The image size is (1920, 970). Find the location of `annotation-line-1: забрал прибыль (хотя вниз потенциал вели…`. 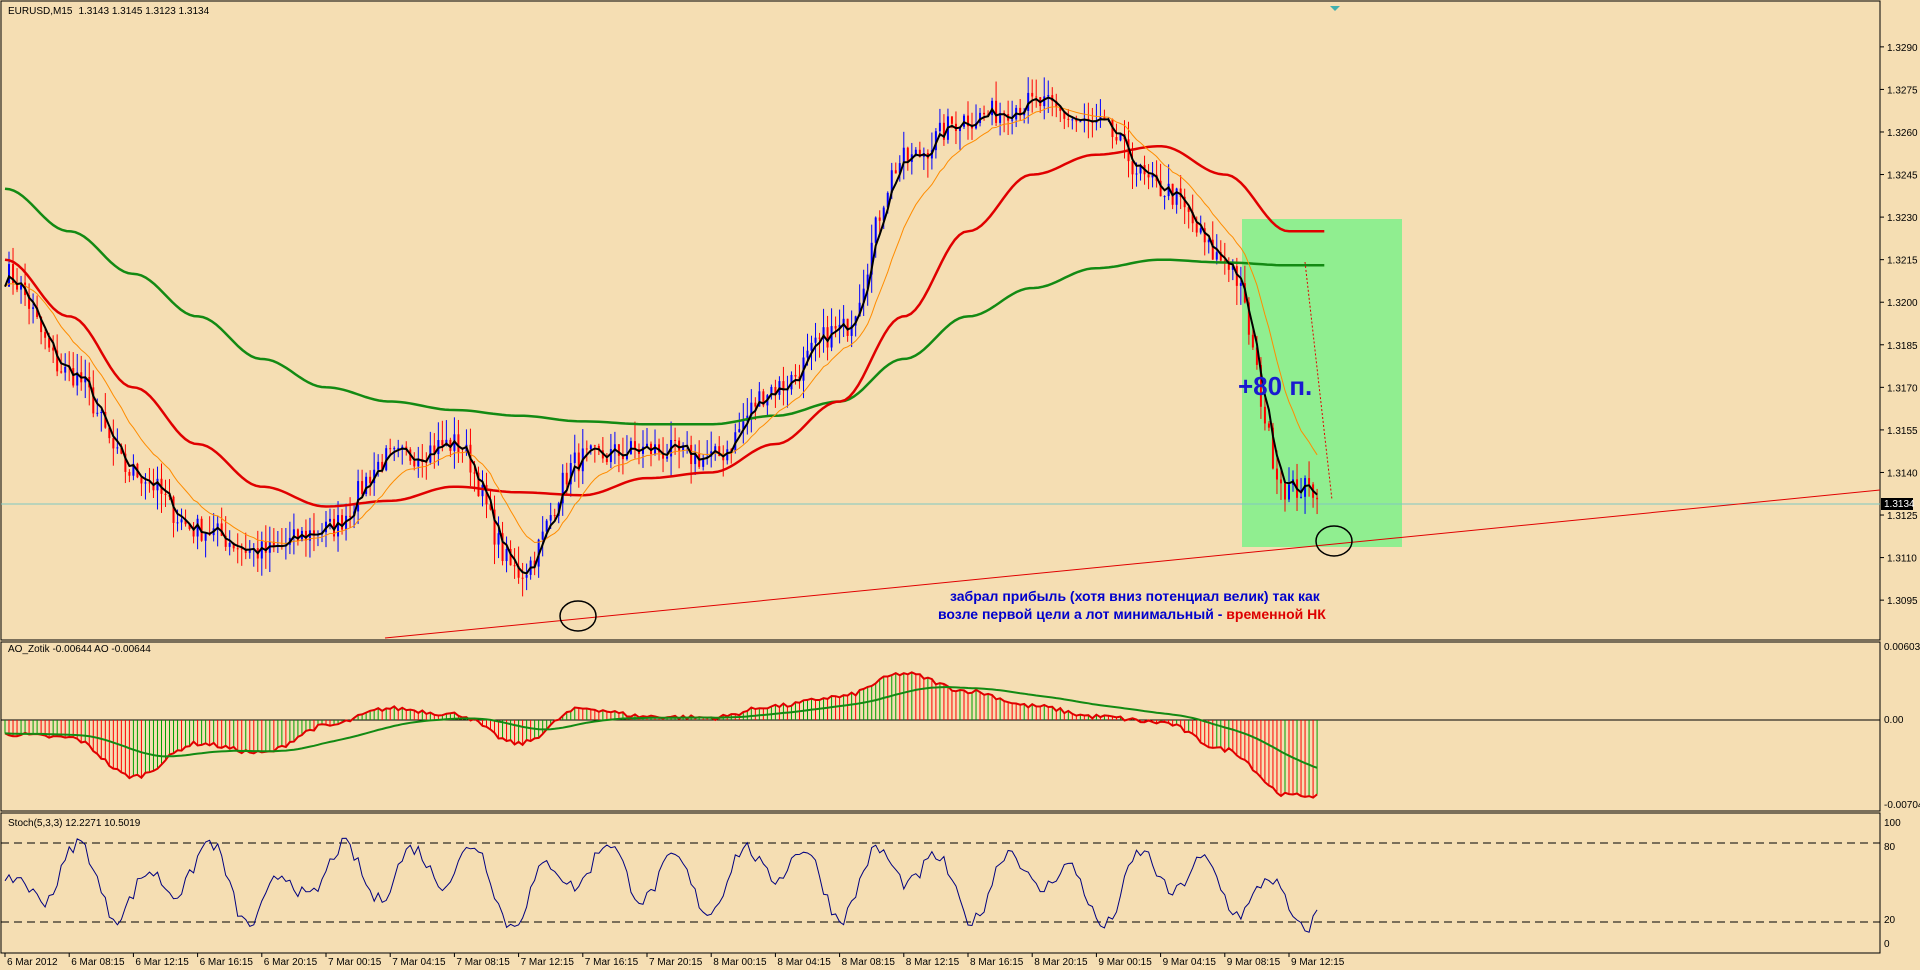

annotation-line-1: забрал прибыль (хотя вниз потенциал вели… is located at coordinates (1135, 596).